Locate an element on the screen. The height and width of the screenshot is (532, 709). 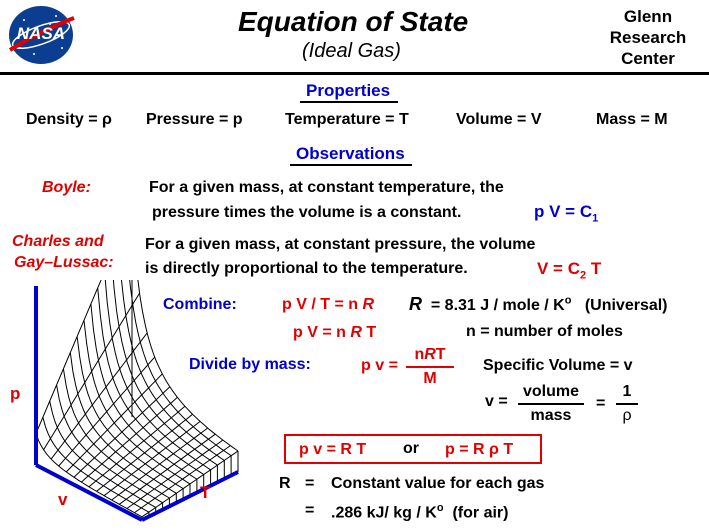
rho-fraction-bar is located at coordinates (627, 404).